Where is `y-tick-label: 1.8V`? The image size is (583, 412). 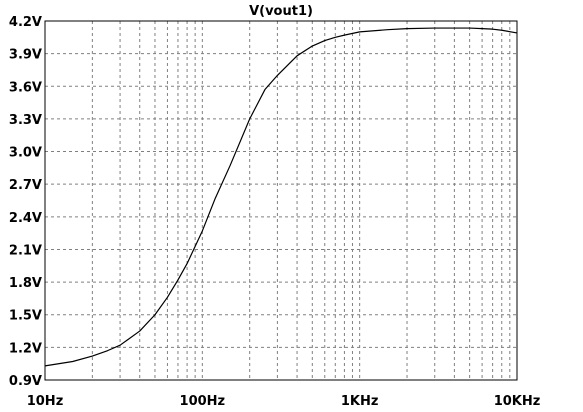
y-tick-label: 1.8V is located at coordinates (25, 283).